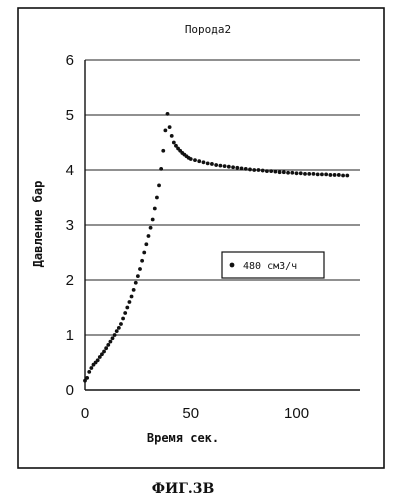  What do you see at coordinates (70, 225) in the screenshot?
I see `y-tick-label-3: 3` at bounding box center [70, 225].